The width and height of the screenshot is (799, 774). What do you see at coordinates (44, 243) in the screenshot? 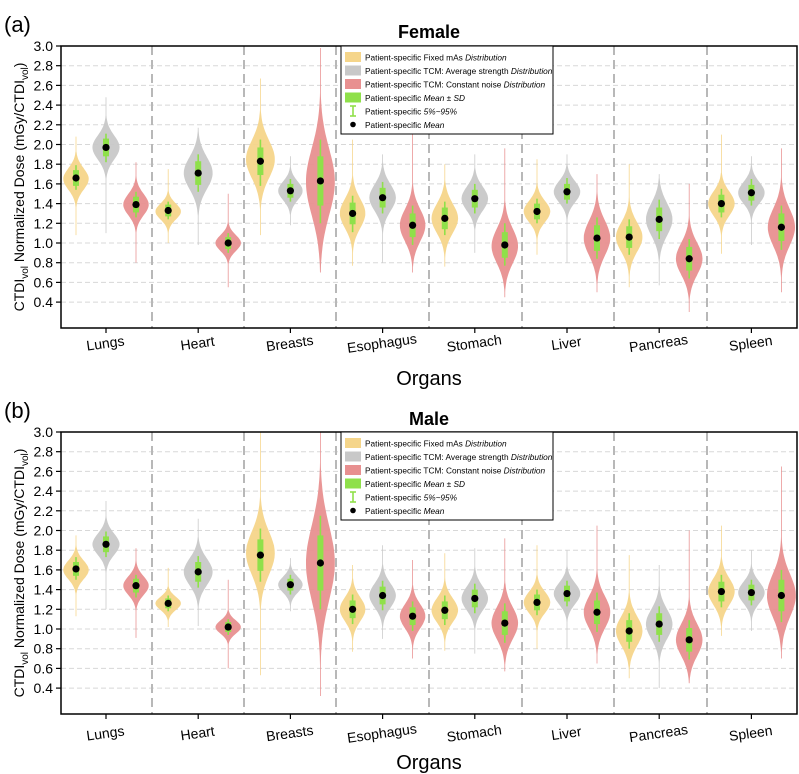
I see `y-tick-label: 1.0` at bounding box center [44, 243].